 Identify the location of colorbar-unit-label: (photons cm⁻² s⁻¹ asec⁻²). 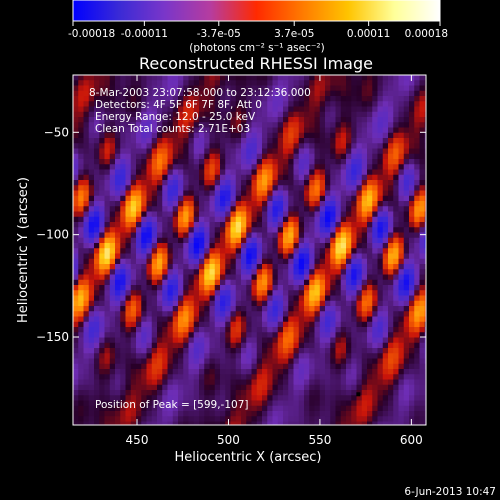
(256, 48).